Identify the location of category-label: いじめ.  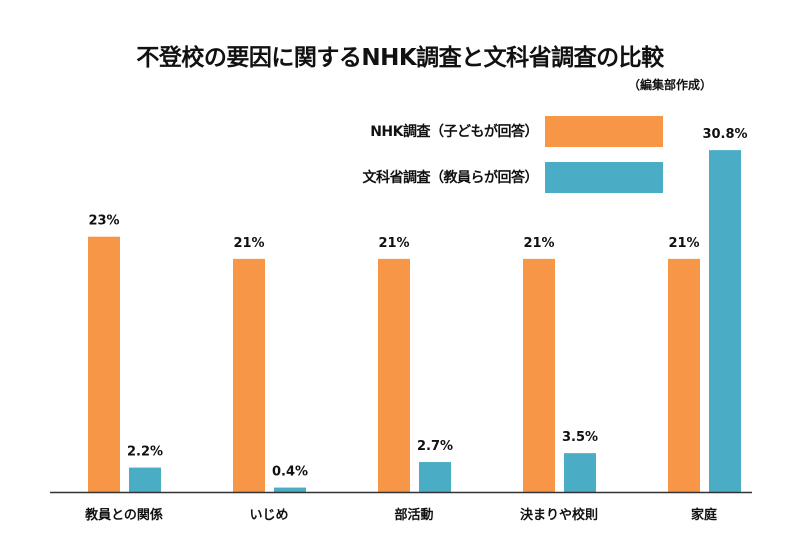
(268, 515).